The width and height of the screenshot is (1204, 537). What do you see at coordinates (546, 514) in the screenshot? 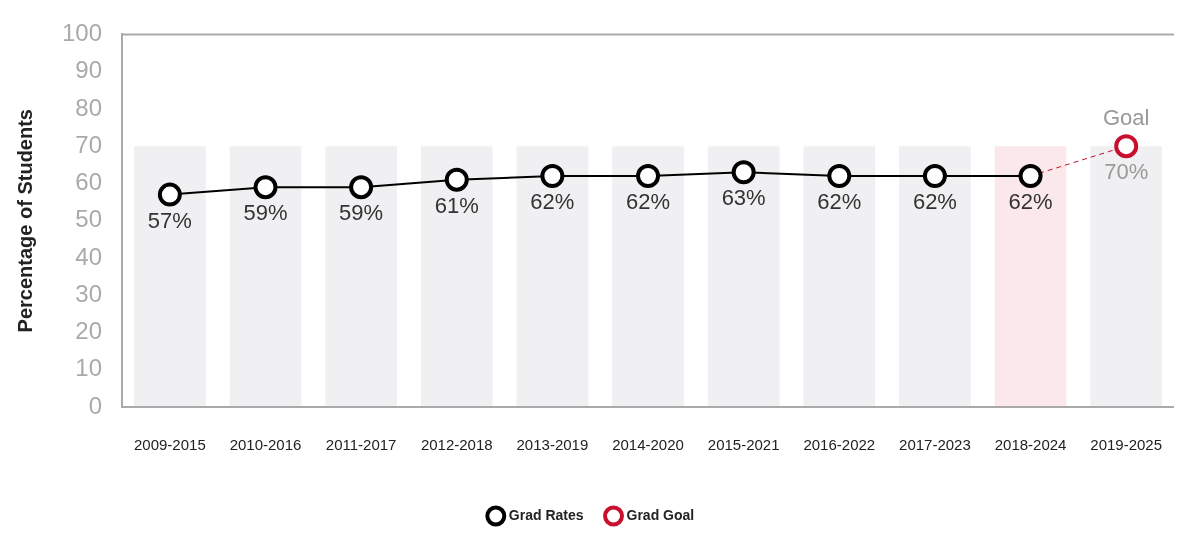
I see `legend-label: Grad Rates` at bounding box center [546, 514].